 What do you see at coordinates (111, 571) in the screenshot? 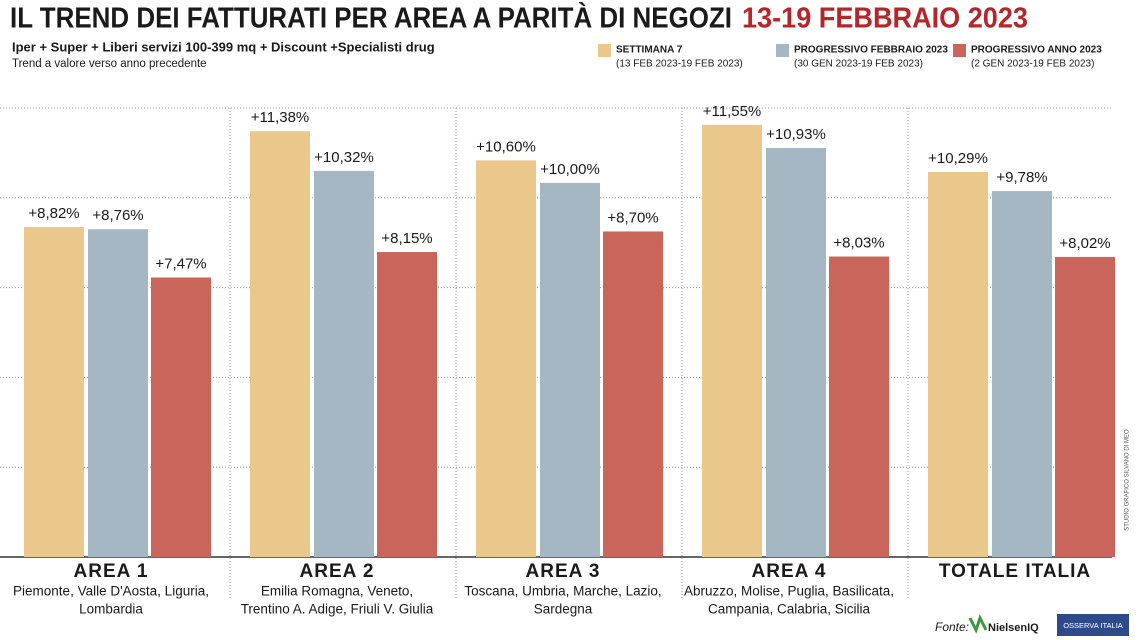
I see `x-tick-label: AREA 1` at bounding box center [111, 571].